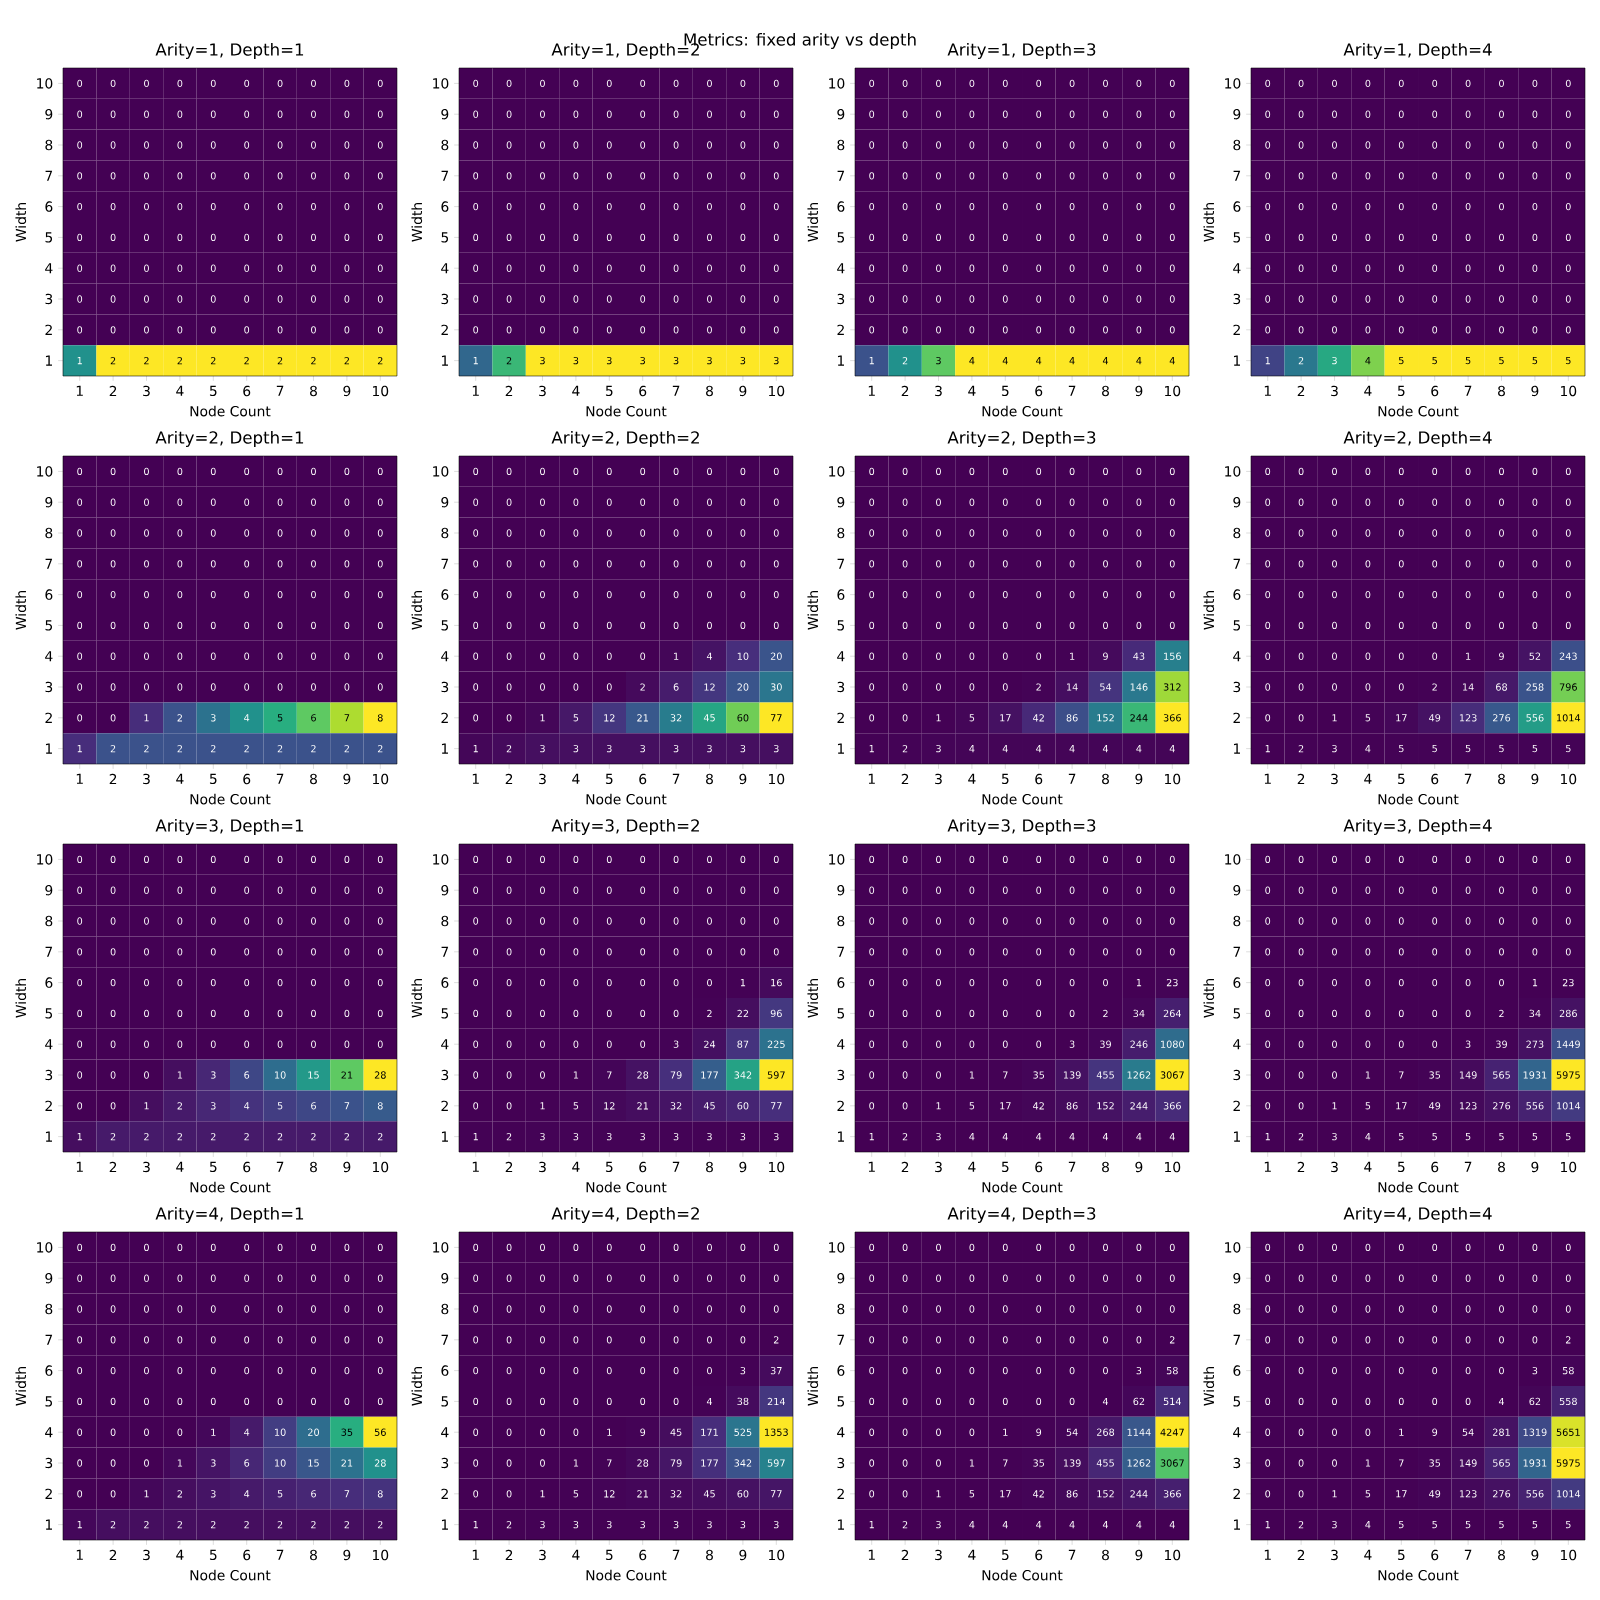  I want to click on data-label: 6, so click(313, 718).